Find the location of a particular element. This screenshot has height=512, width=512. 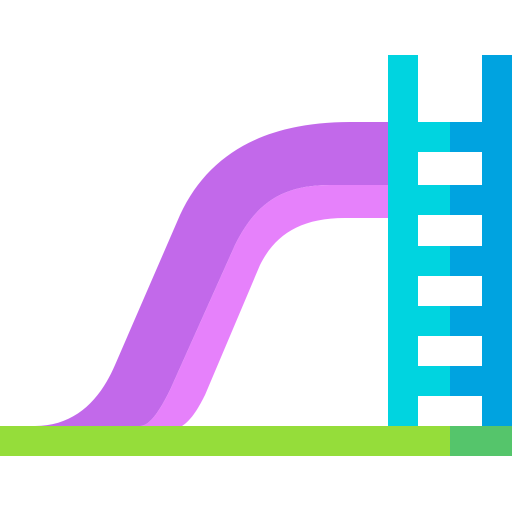

ground-shade is located at coordinates (481, 441).